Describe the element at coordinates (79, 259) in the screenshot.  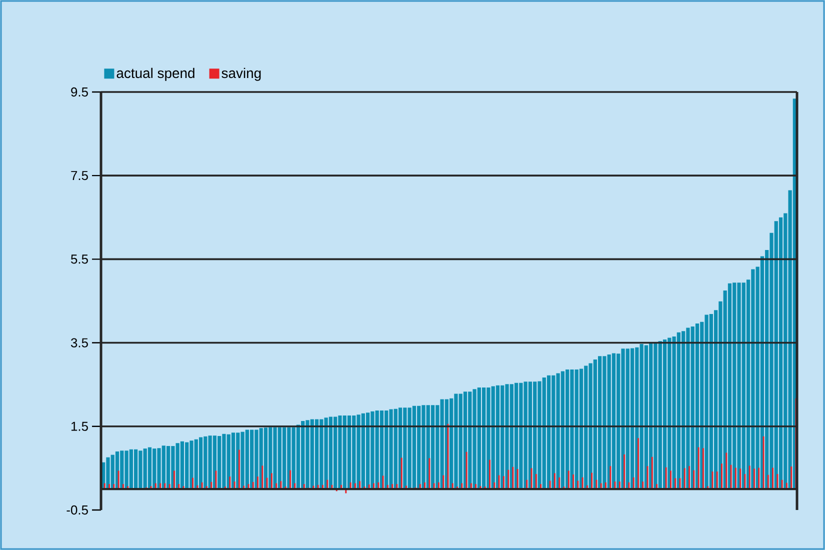
I see `y-tick-label: 5.5` at that location.